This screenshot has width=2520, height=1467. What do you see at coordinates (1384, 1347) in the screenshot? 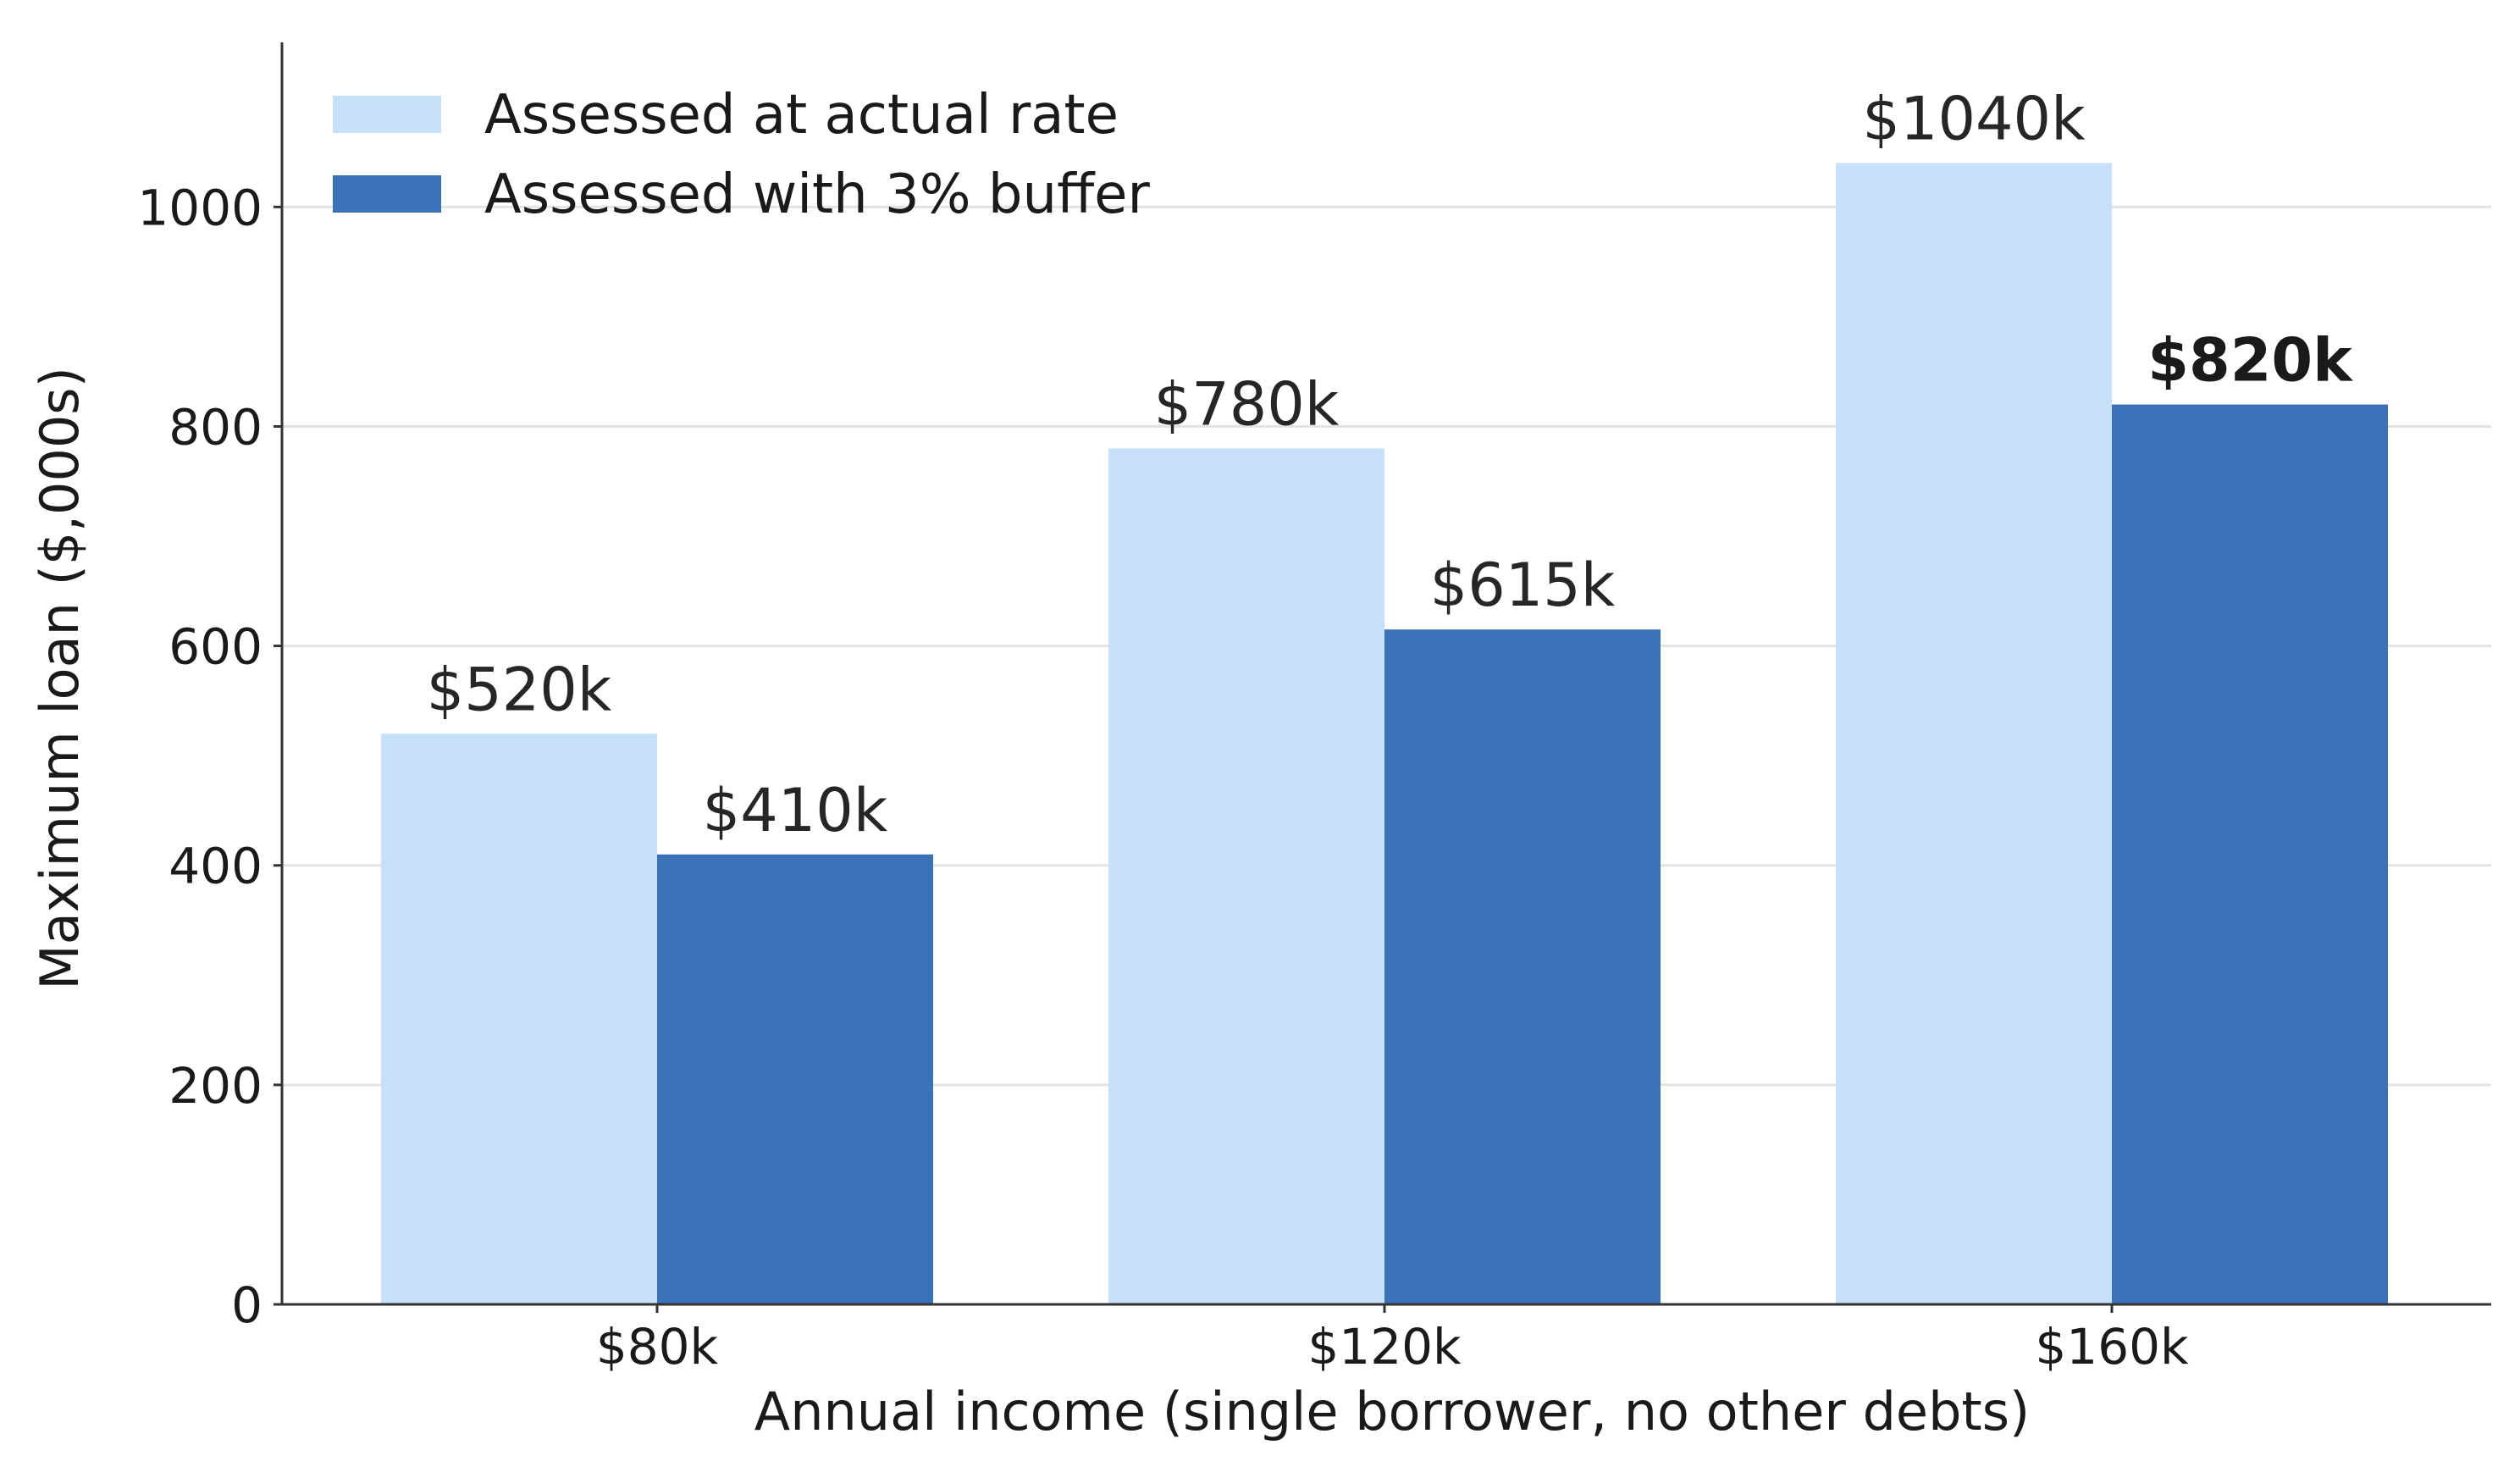
I see `x-tick-label: $120k` at bounding box center [1384, 1347].